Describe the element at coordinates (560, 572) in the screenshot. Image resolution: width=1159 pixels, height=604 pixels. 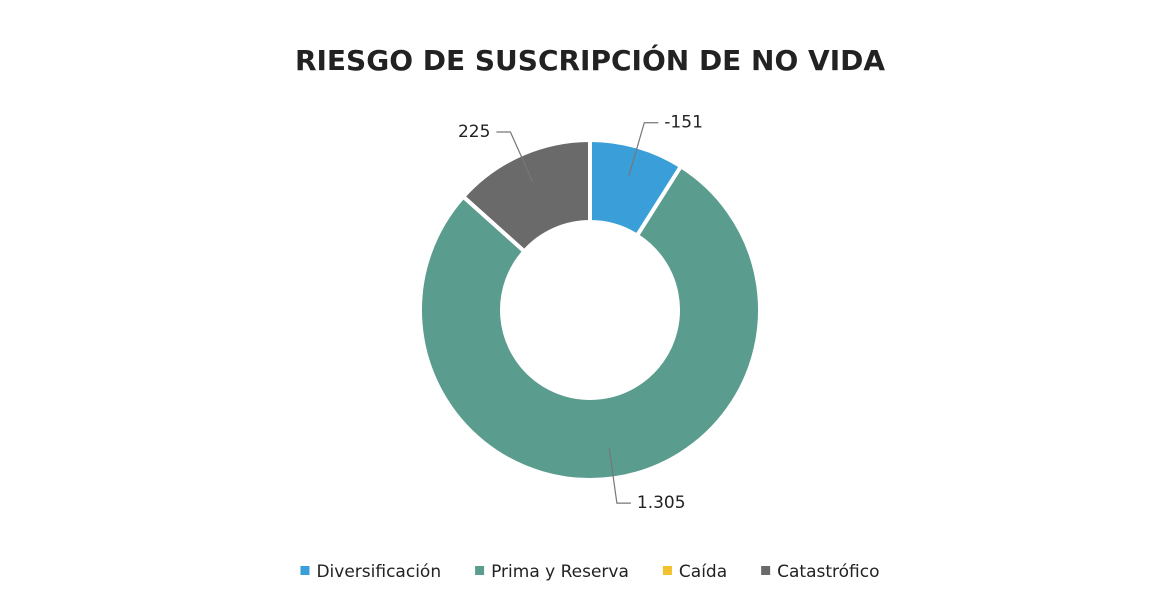
I see `legend-label: Prima y Reserva` at that location.